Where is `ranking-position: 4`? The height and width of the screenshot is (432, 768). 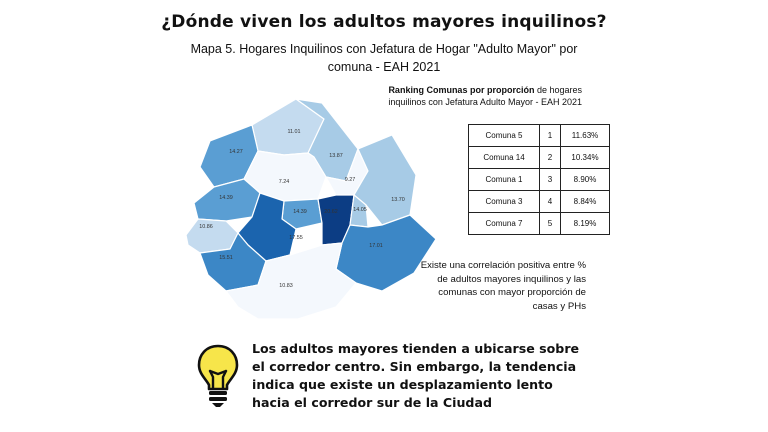 ranking-position: 4 is located at coordinates (550, 201).